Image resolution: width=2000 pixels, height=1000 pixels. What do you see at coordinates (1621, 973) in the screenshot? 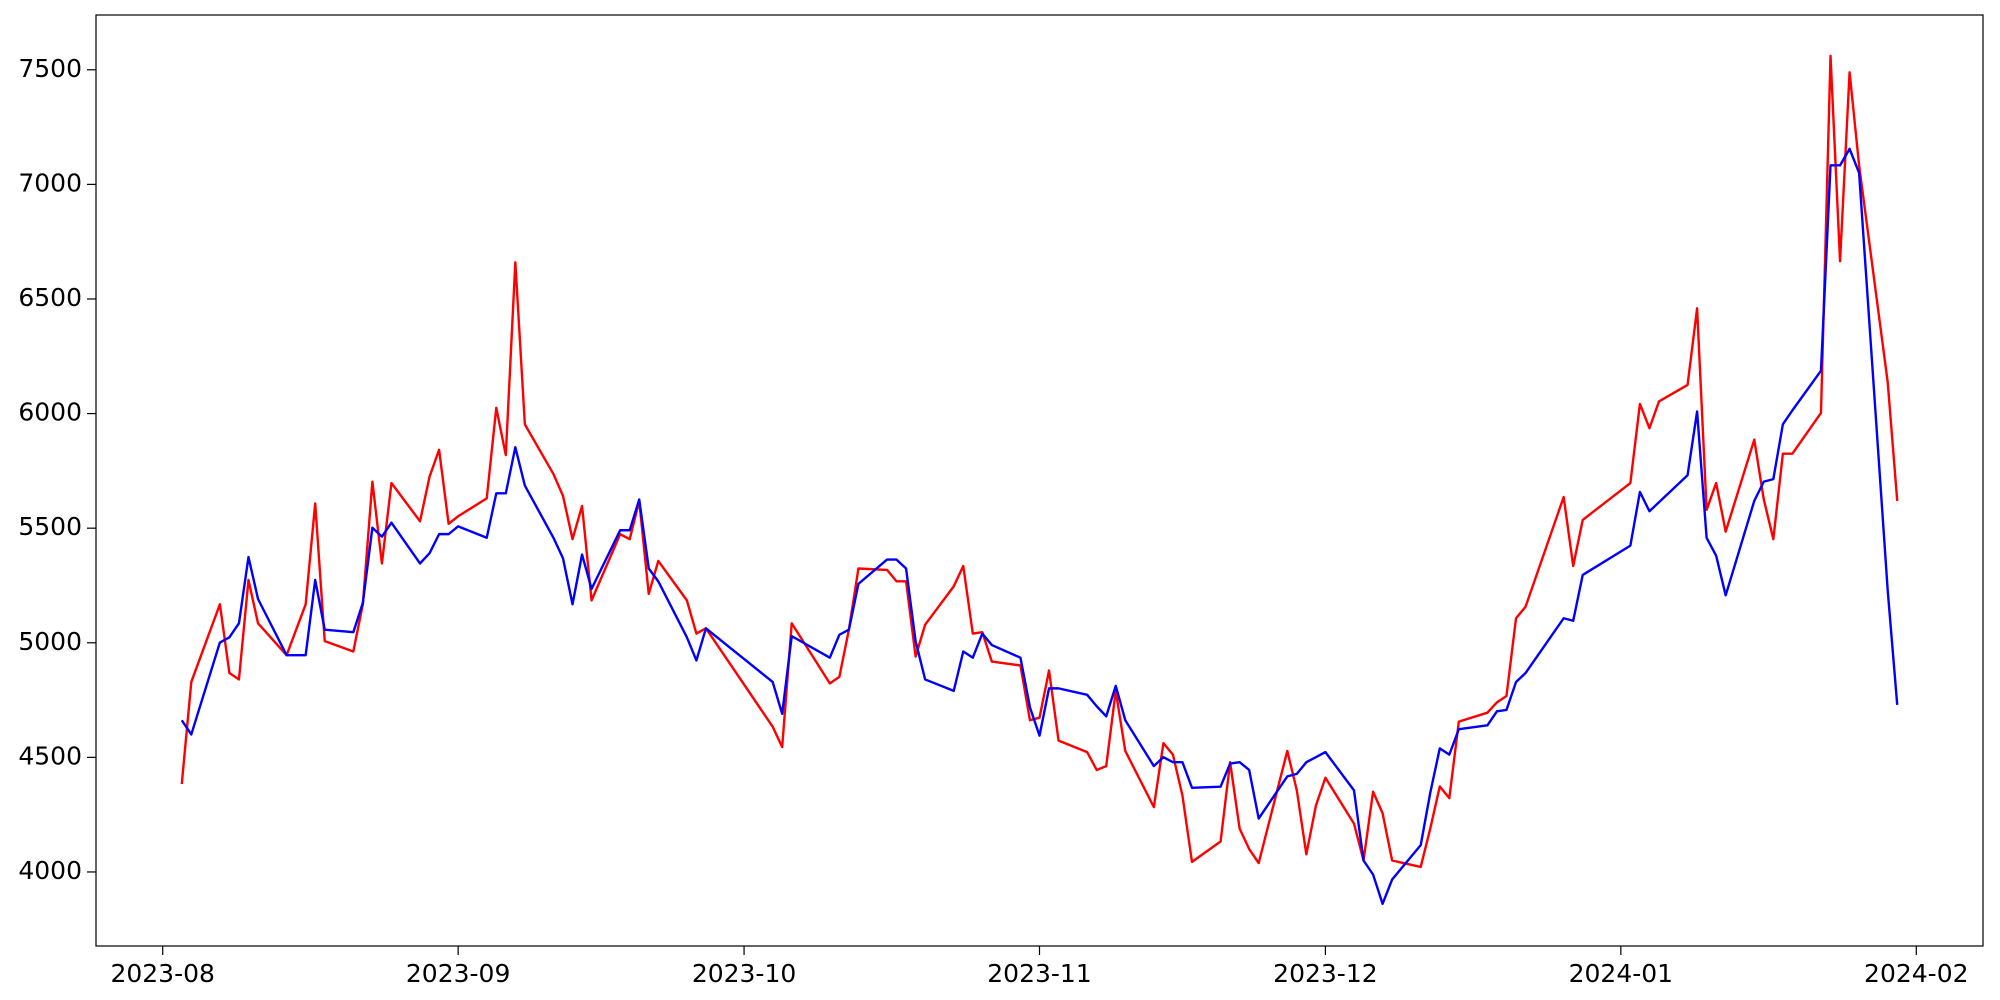
I see `x-tick-label: 2024-01` at bounding box center [1621, 973].